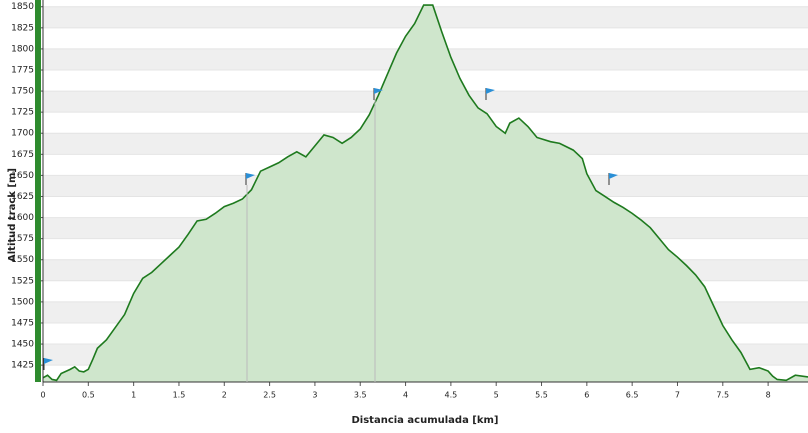 The image size is (808, 433). Describe the element at coordinates (22, 92) in the screenshot. I see `y-tick-label: 1750` at that location.